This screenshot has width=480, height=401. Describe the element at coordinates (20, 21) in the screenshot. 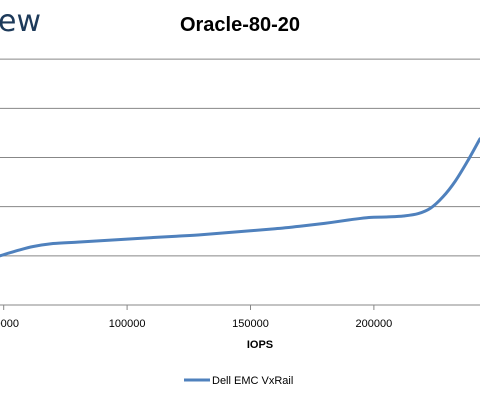

I see `brand-logo-fragment: ew` at that location.